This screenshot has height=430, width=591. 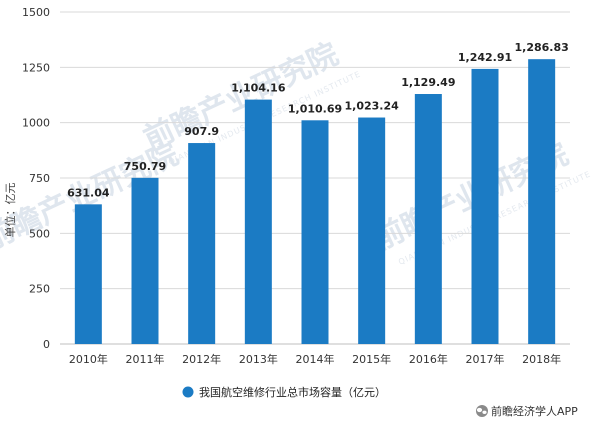 What do you see at coordinates (541, 359) in the screenshot?
I see `x-tick-label: 2018年` at bounding box center [541, 359].